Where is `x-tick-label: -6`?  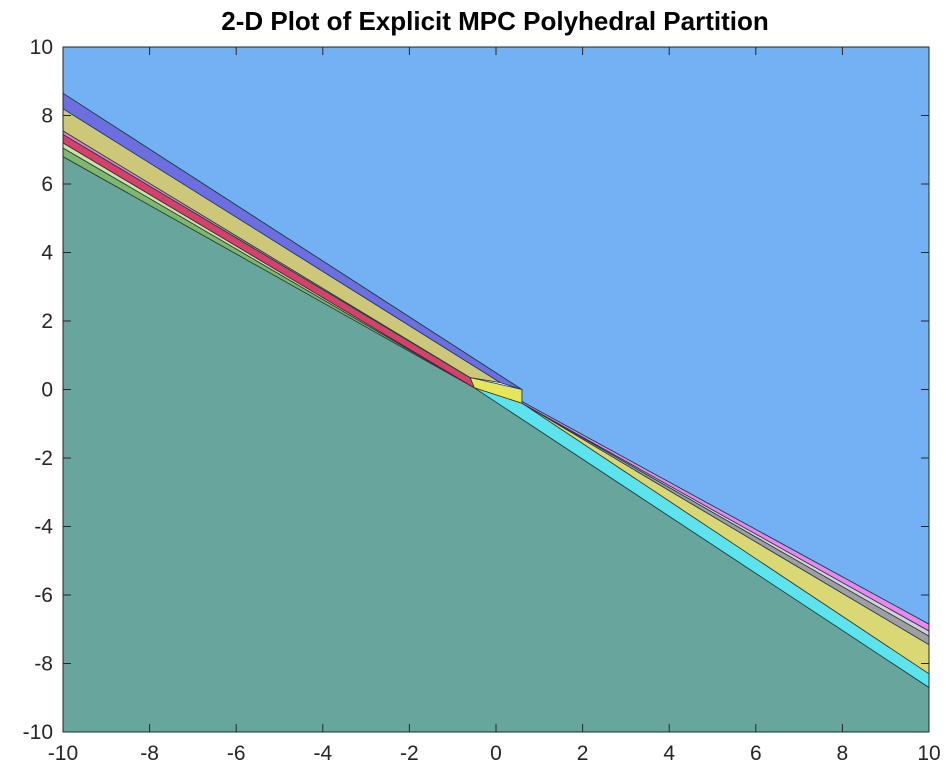
x-tick-label: -6 is located at coordinates (236, 753).